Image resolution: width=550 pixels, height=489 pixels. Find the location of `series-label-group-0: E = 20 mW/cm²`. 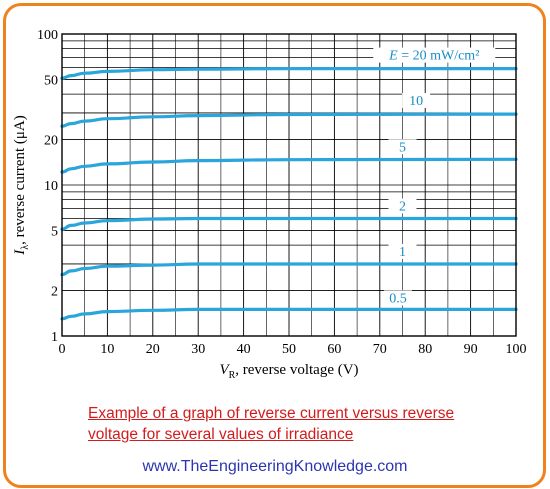

series-label-group-0: E = 20 mW/cm² is located at coordinates (434, 55).